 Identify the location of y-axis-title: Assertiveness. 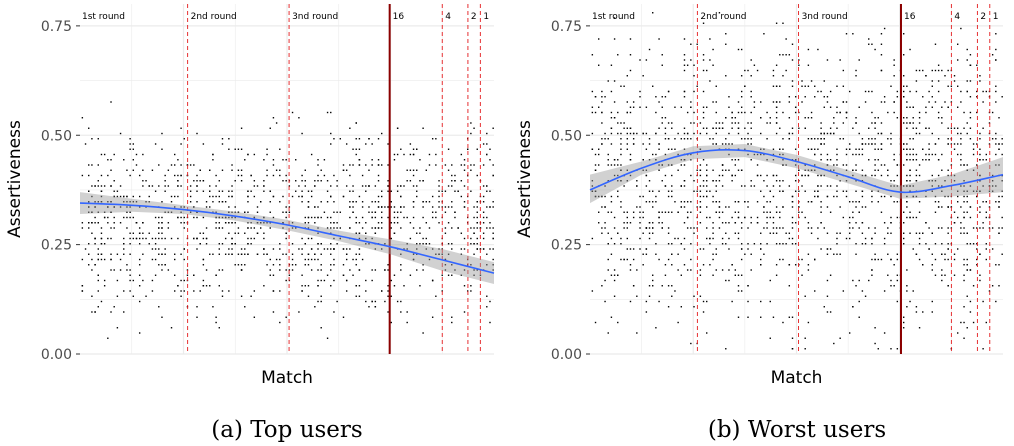
(525, 179).